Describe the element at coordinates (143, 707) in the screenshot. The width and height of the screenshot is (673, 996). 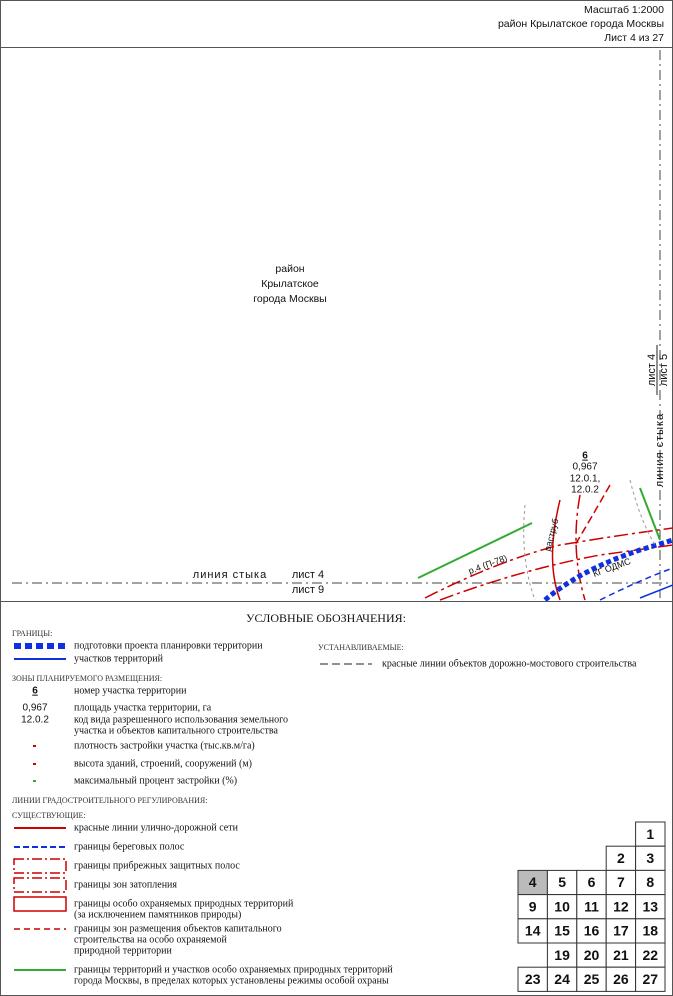
I see `legend-text: площадь участка территории, га` at that location.